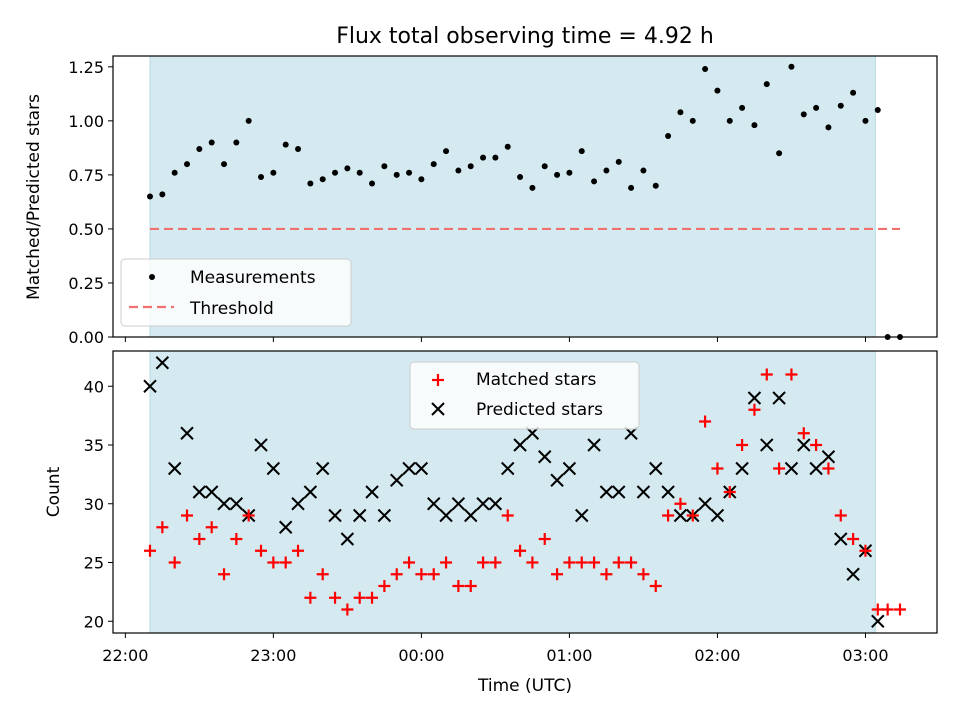 This screenshot has height=720, width=960. I want to click on count-legend: Matched stars Predicted stars, so click(524, 395).